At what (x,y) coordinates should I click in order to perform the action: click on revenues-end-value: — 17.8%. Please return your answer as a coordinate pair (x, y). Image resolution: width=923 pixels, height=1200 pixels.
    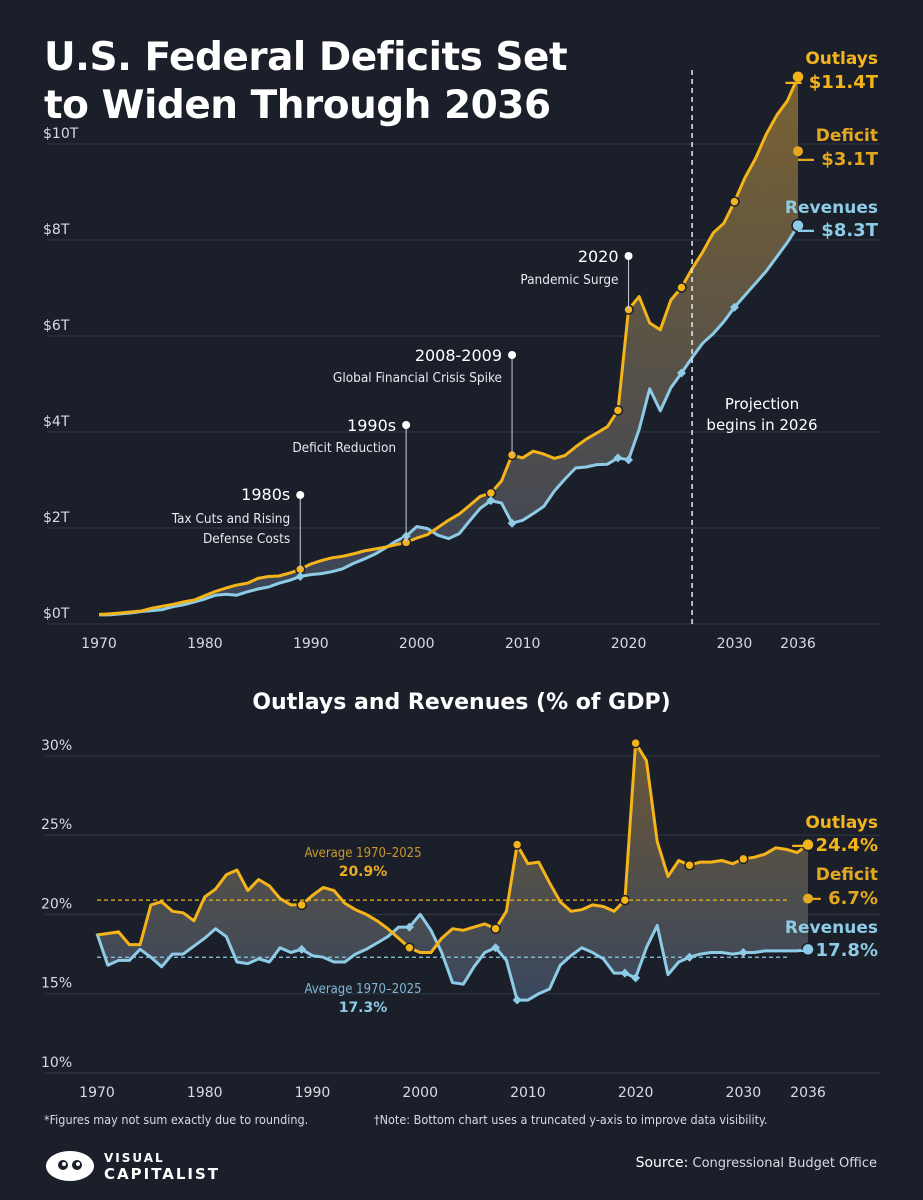
    Looking at the image, I should click on (834, 950).